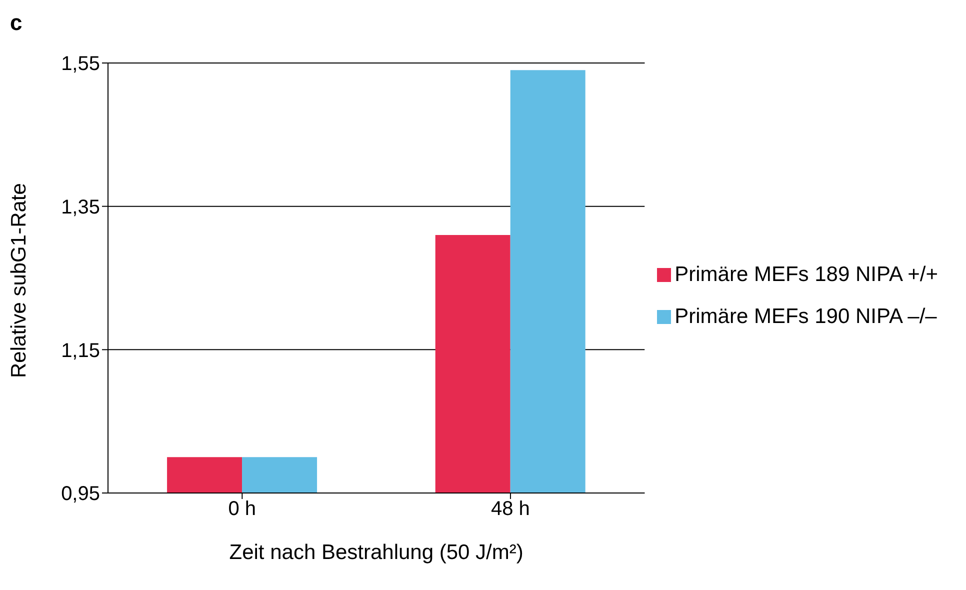 The height and width of the screenshot is (590, 966). What do you see at coordinates (806, 274) in the screenshot?
I see `legend-label: Primäre MEFs 189 NIPA +/+` at bounding box center [806, 274].